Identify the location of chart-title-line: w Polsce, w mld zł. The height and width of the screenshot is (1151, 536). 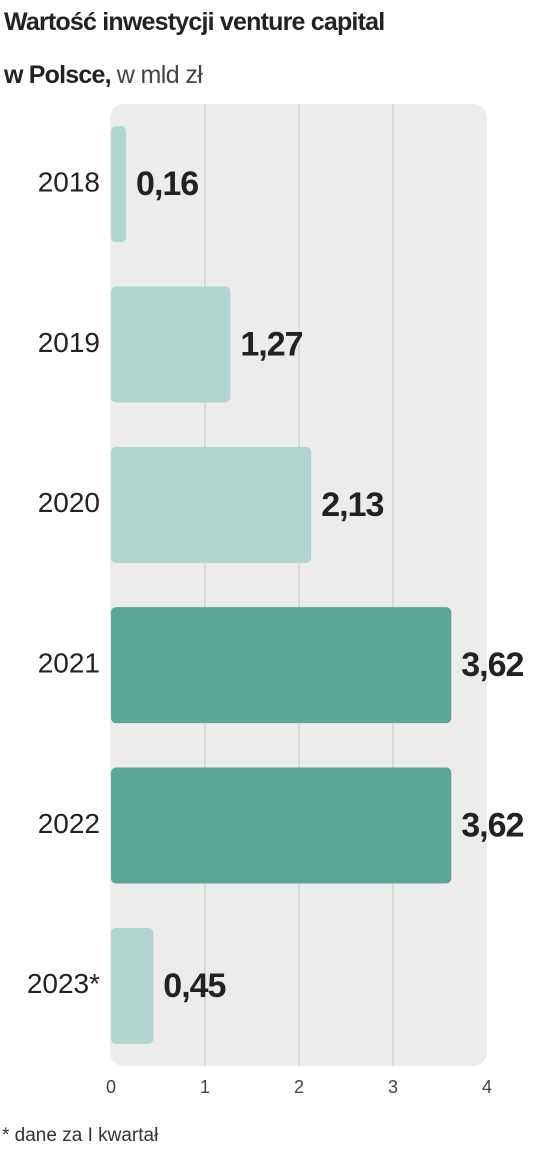
(103, 75).